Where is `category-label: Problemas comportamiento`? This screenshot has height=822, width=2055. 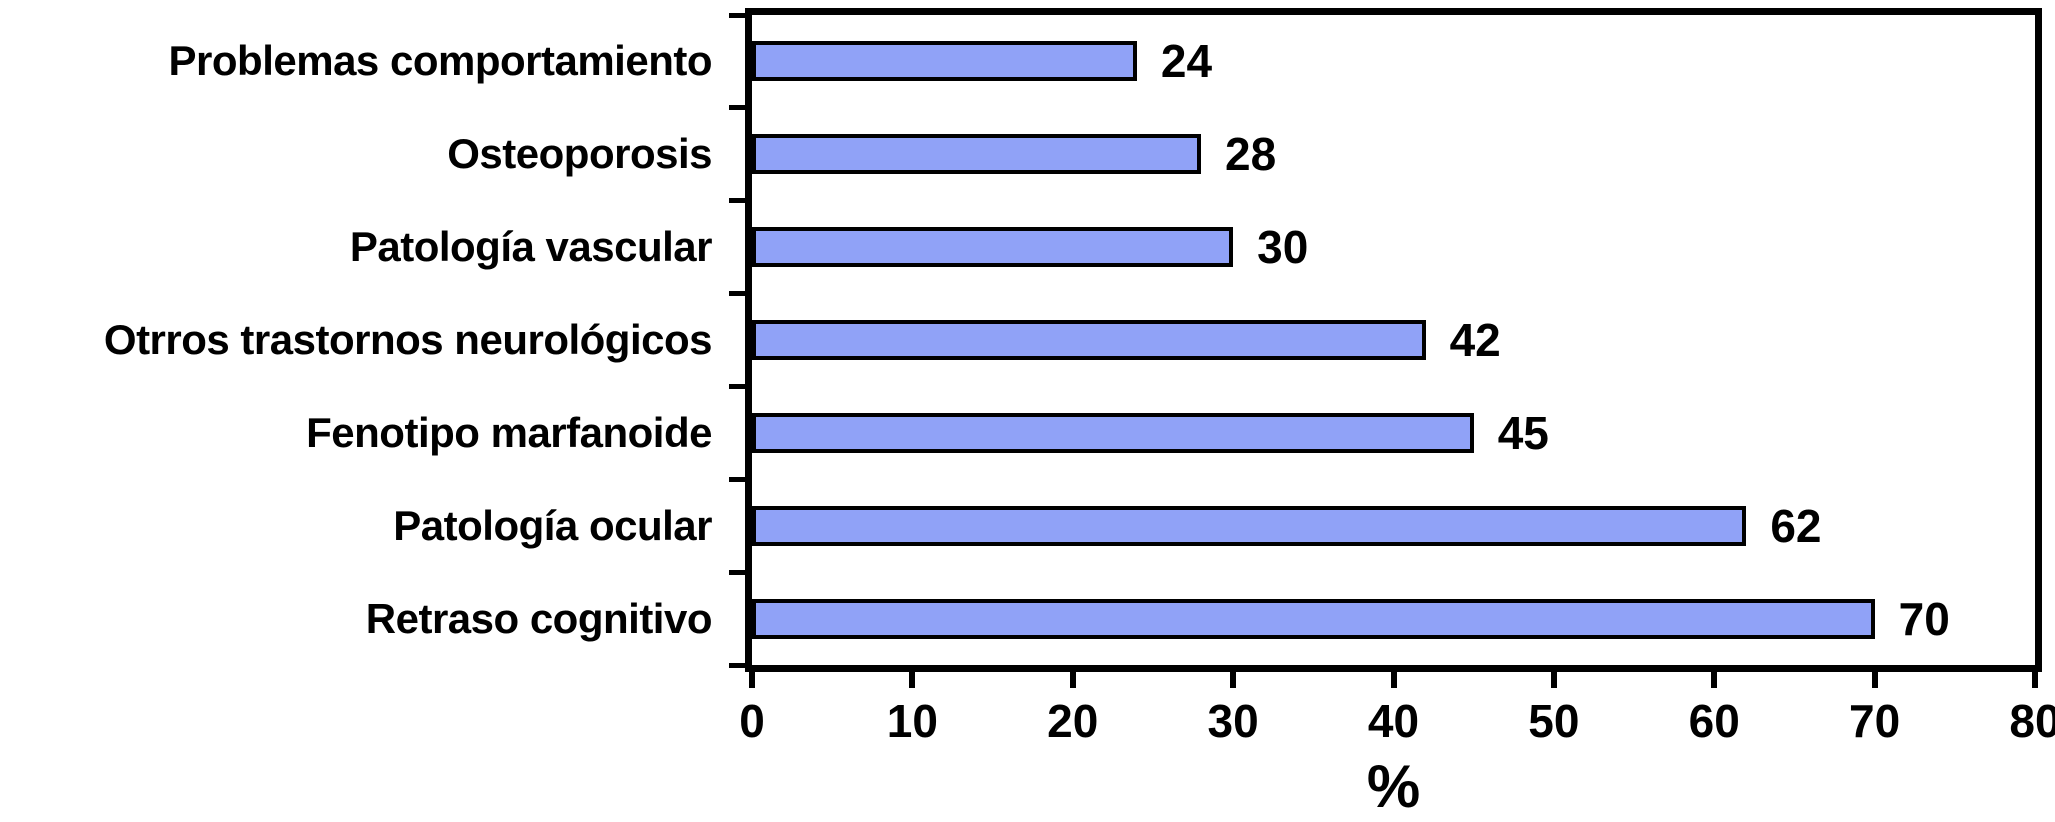
category-label: Problemas comportamiento is located at coordinates (440, 61).